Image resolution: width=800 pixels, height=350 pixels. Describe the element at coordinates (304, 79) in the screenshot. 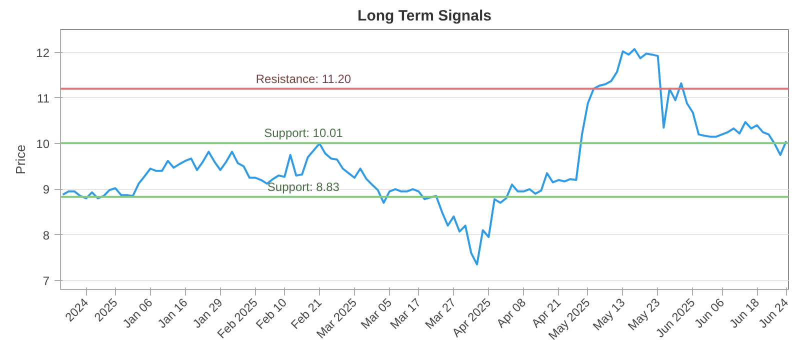

I see `ref-line-label: Resistance: 11.20` at that location.